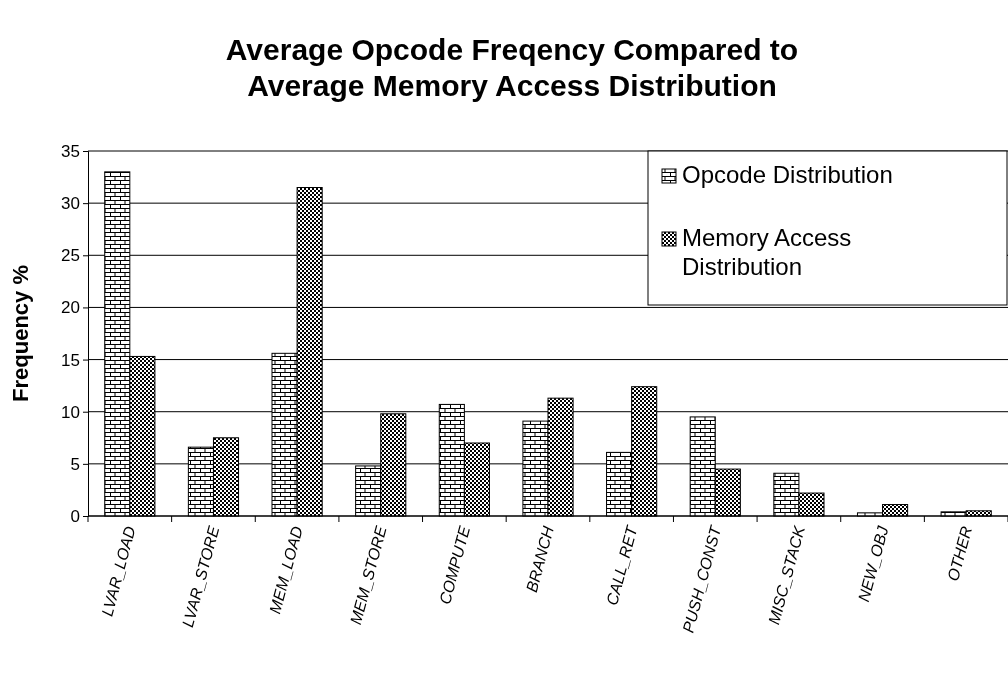  I want to click on y-tick-label: 20, so click(70, 308).